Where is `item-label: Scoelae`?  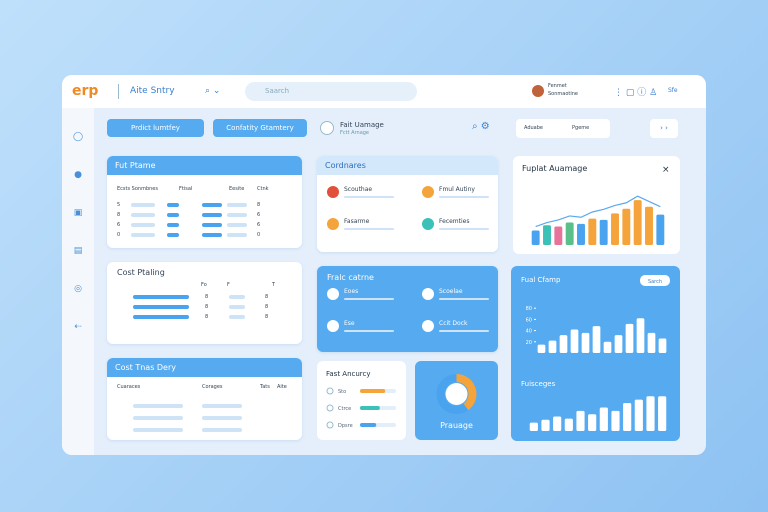
item-label: Scoelae is located at coordinates (451, 291).